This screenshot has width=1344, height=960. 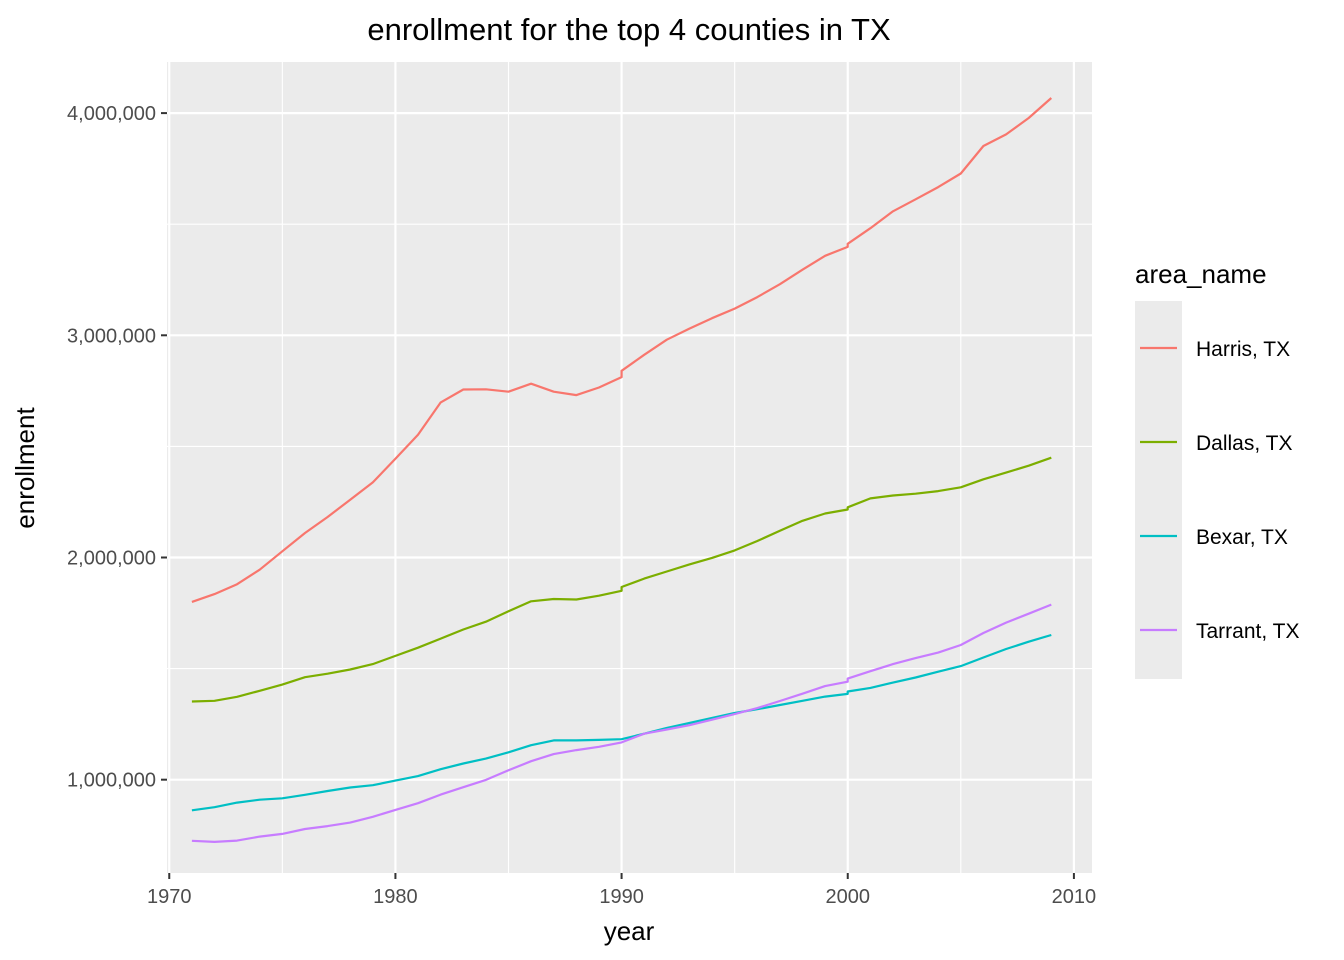 I want to click on legend-key-background, so click(x=1158, y=490).